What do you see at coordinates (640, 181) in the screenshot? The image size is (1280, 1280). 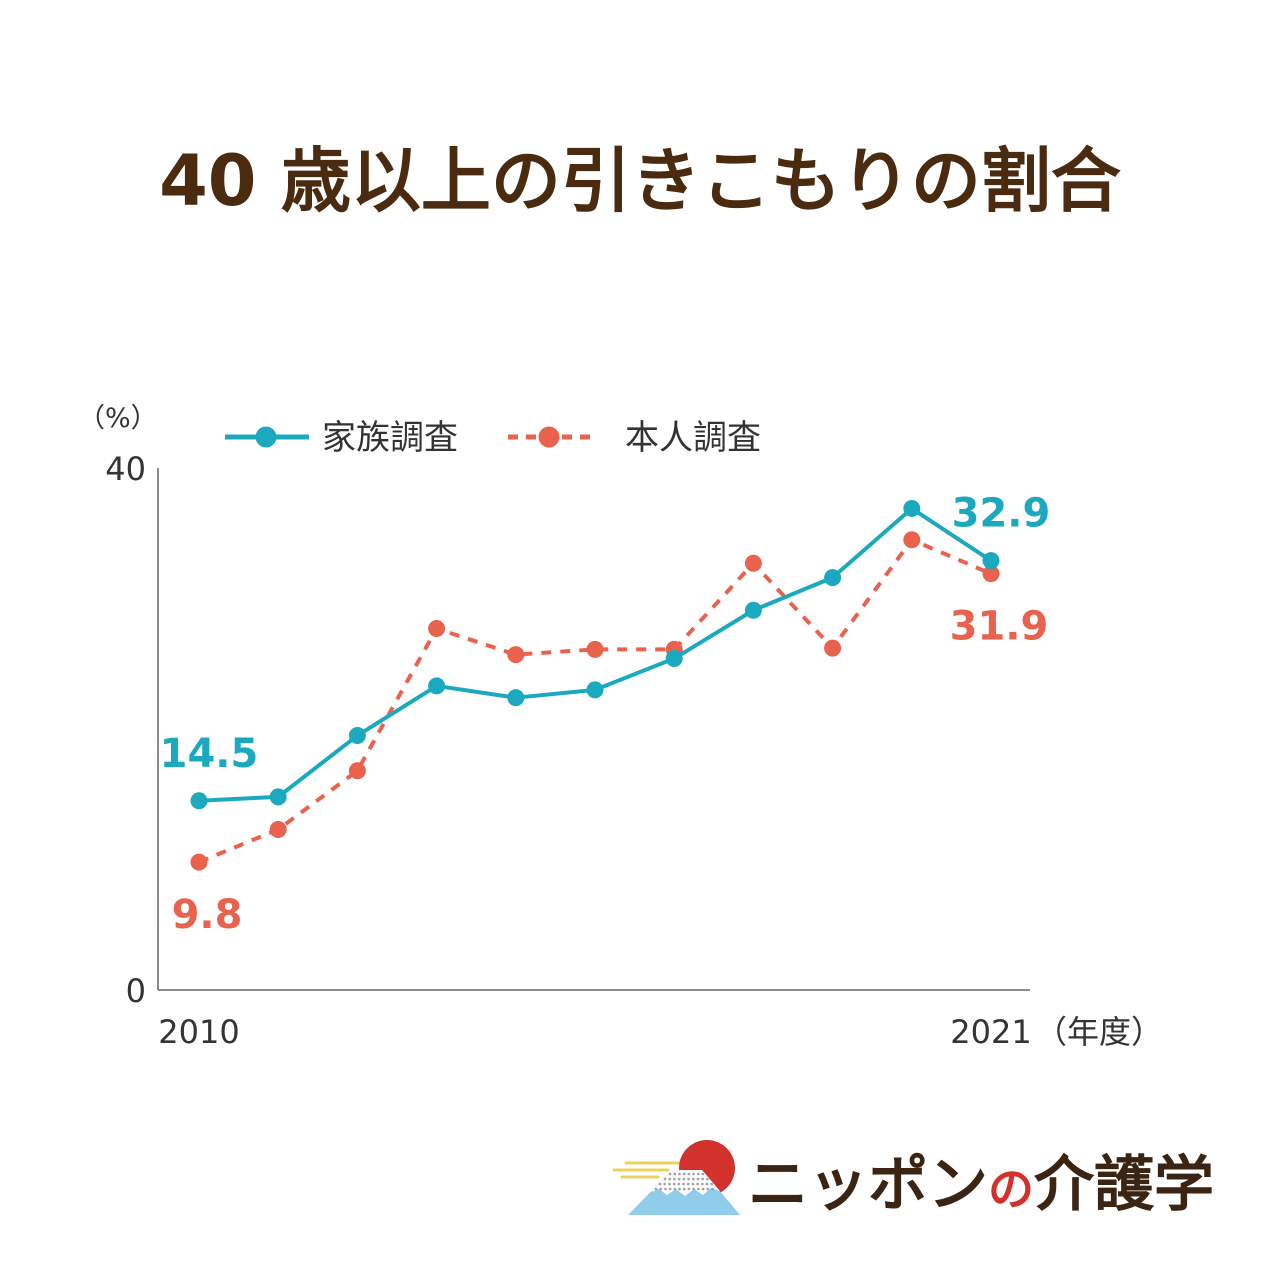 I see `chart-title: 40 歳以上の引きこもりの割合` at bounding box center [640, 181].